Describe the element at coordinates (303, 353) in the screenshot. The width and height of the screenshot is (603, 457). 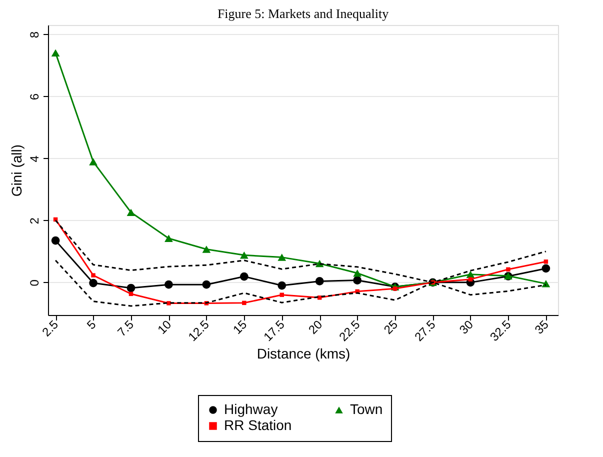
I see `x-axis-title: Distance (kms)` at that location.